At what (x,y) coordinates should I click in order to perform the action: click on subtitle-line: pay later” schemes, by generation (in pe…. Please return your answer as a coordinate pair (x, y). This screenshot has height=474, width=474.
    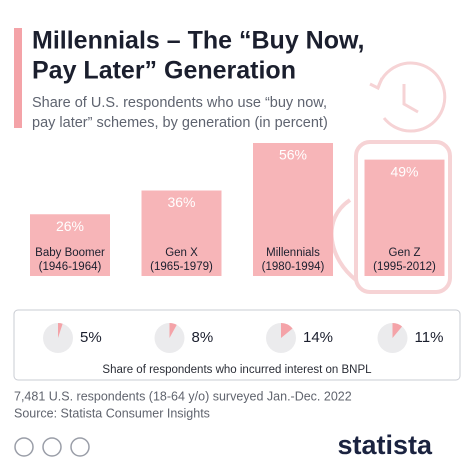
    Looking at the image, I should click on (180, 123).